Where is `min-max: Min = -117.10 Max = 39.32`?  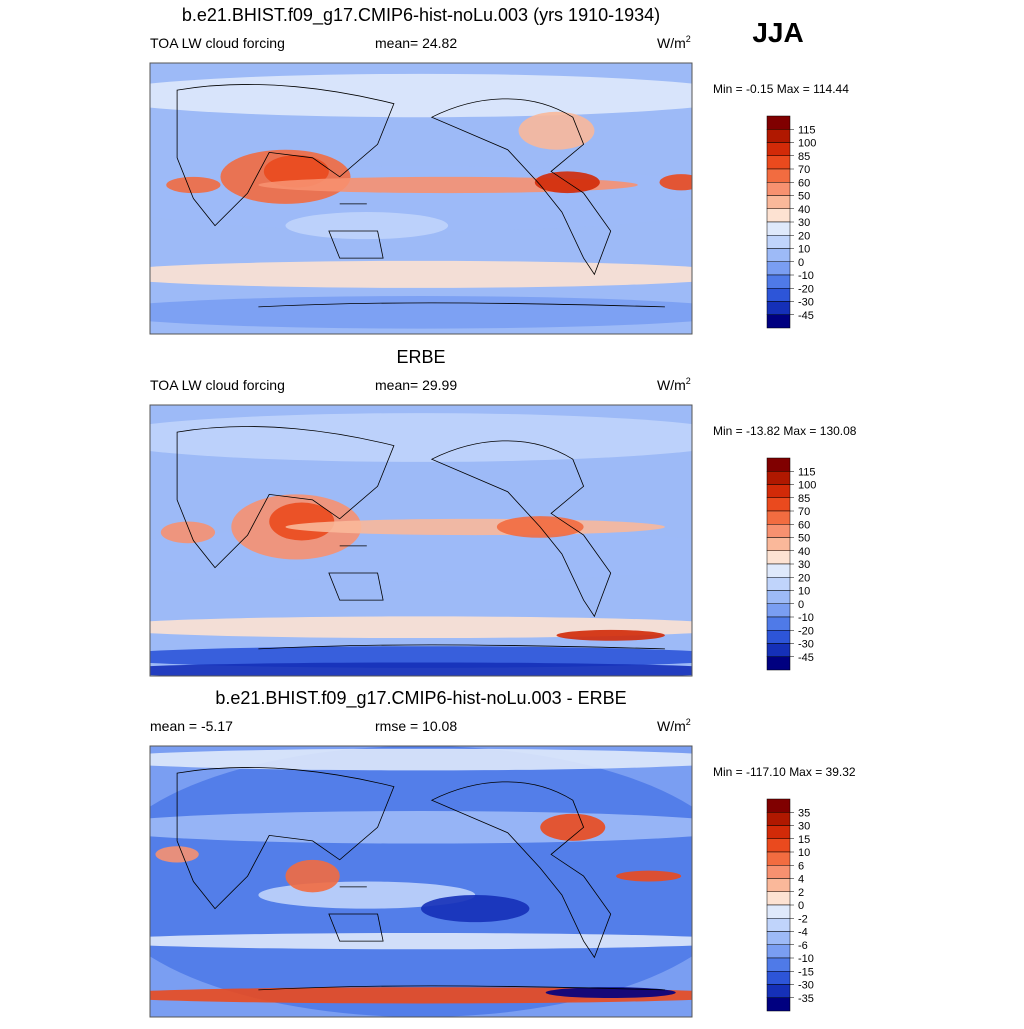 min-max: Min = -117.10 Max = 39.32 is located at coordinates (784, 772).